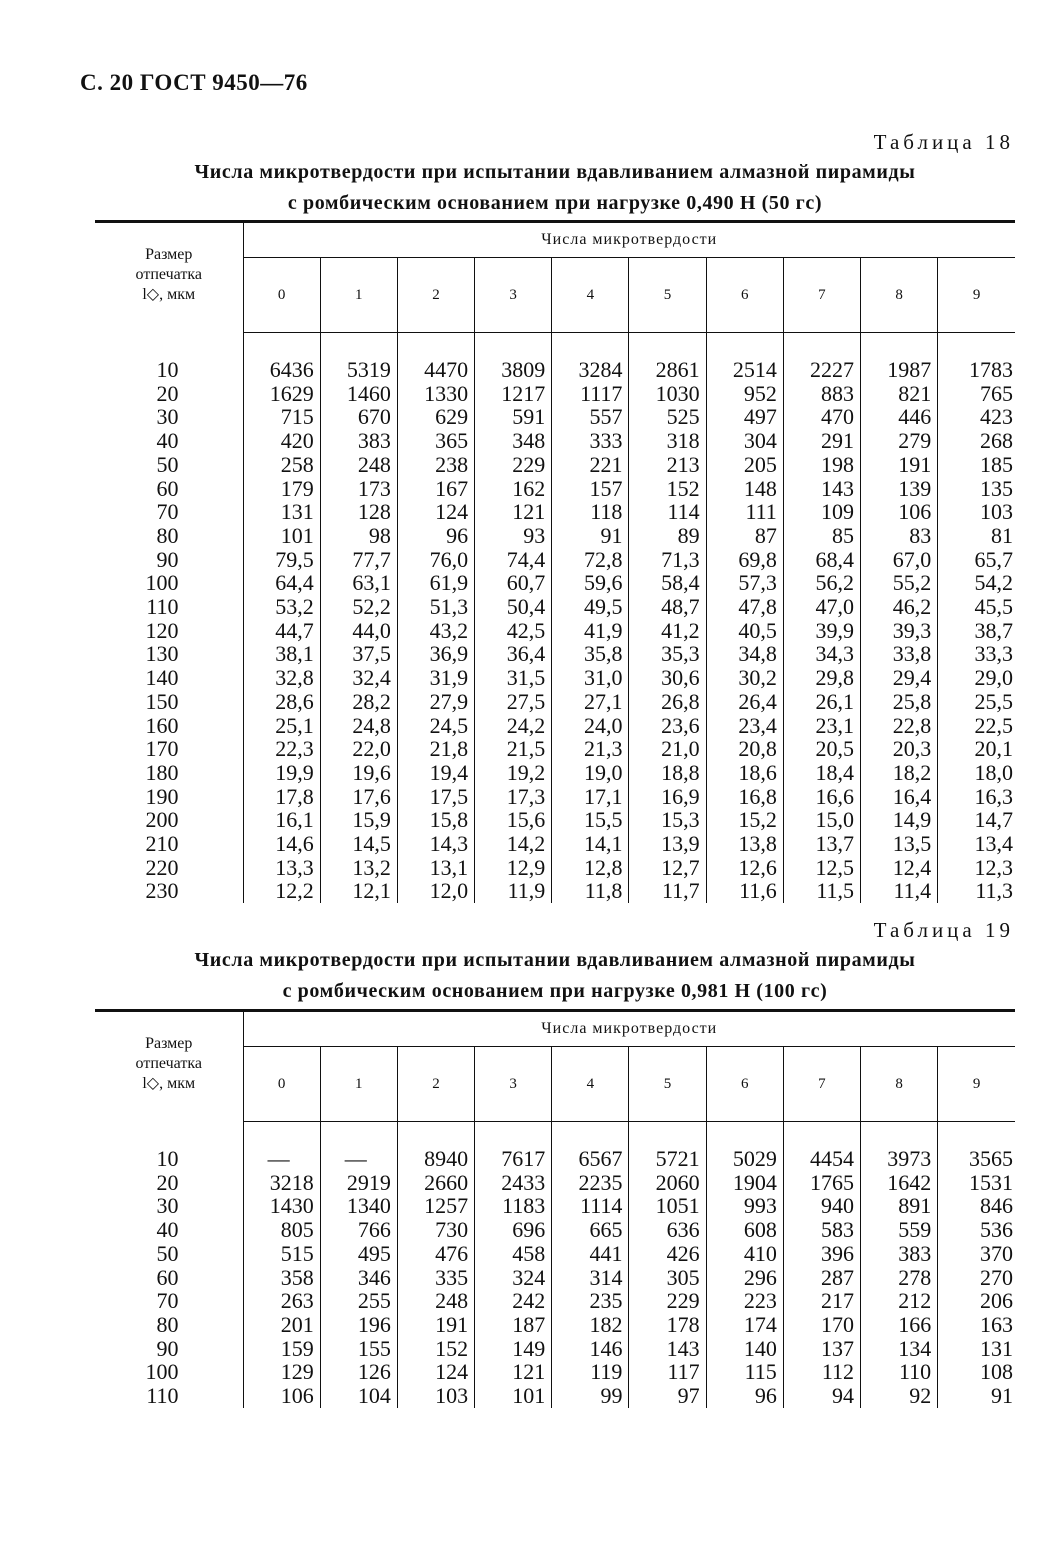  Describe the element at coordinates (994, 891) in the screenshot. I see `hardness-value: 11,3` at that location.